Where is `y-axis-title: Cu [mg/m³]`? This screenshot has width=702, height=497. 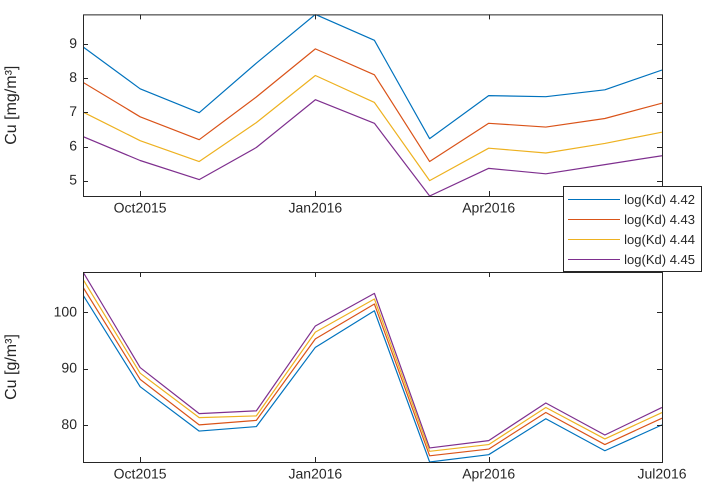 y-axis-title: Cu [mg/m³] is located at coordinates (11, 105).